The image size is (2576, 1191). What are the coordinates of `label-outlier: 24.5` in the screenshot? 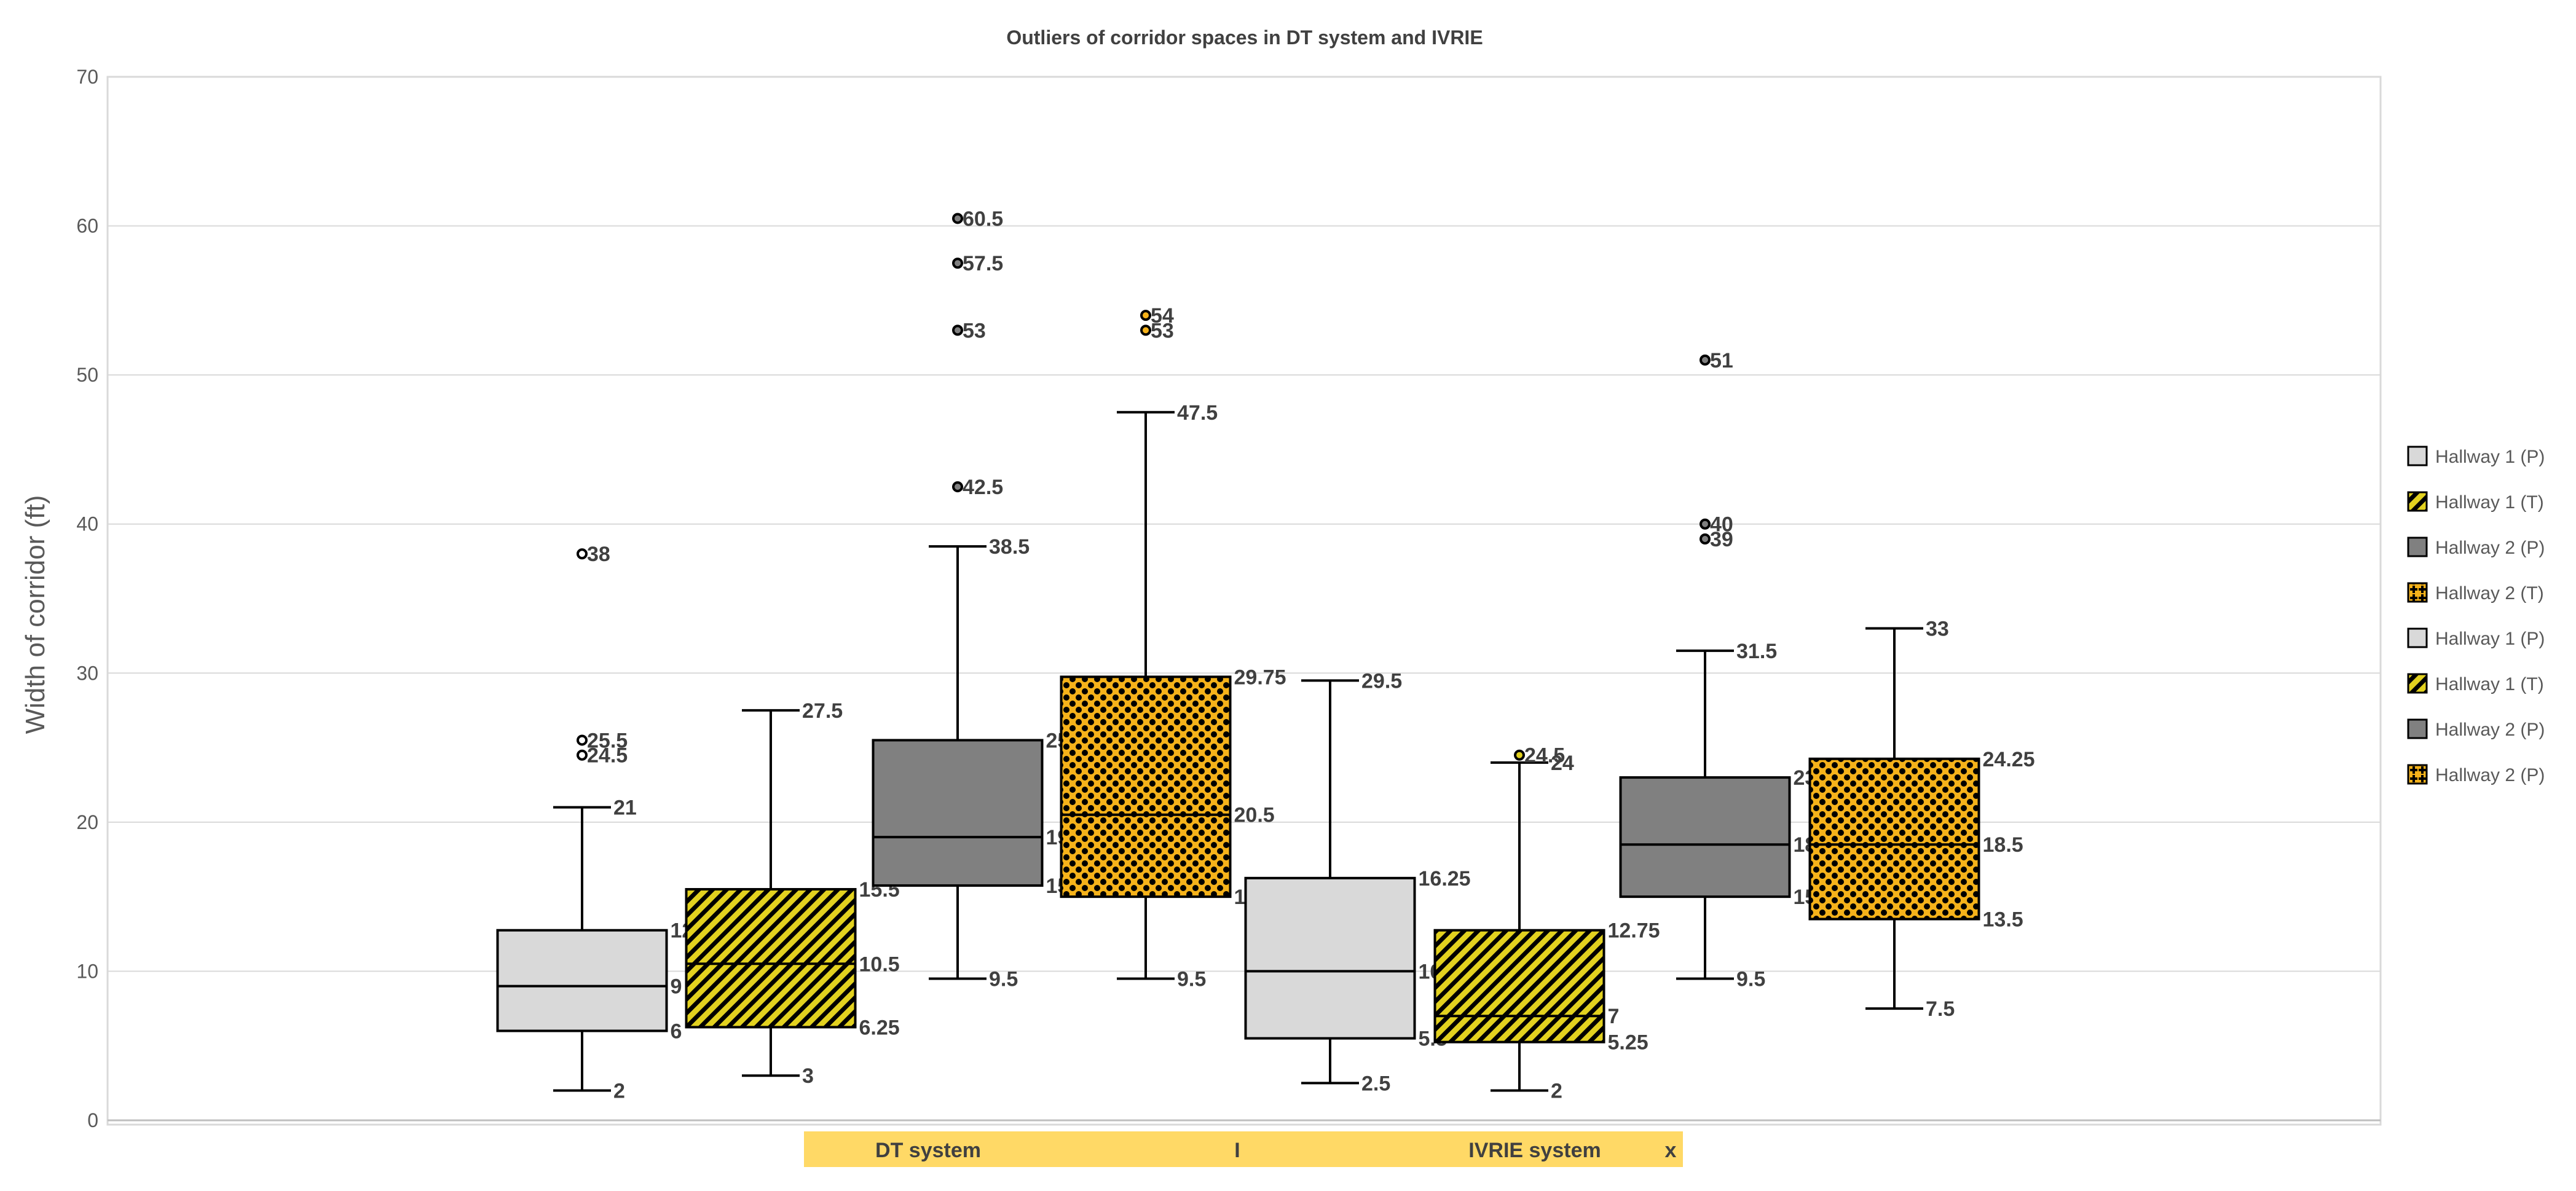 It's located at (608, 756).